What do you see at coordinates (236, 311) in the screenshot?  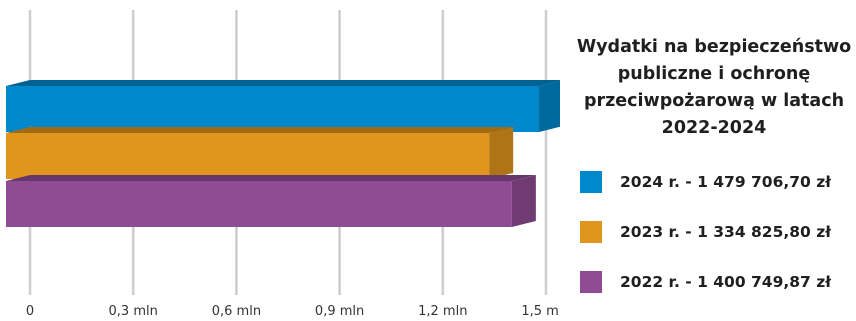 I see `x-tick-label: 0,6 mln` at bounding box center [236, 311].